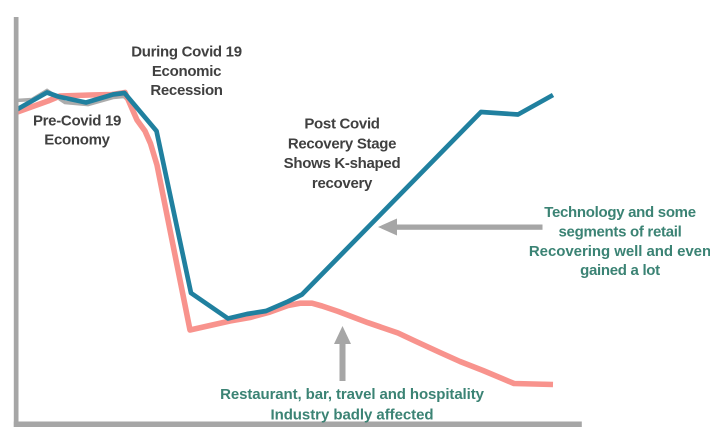 The image size is (710, 437). What do you see at coordinates (77, 120) in the screenshot?
I see `svg-text: Pre-Covid 19` at bounding box center [77, 120].